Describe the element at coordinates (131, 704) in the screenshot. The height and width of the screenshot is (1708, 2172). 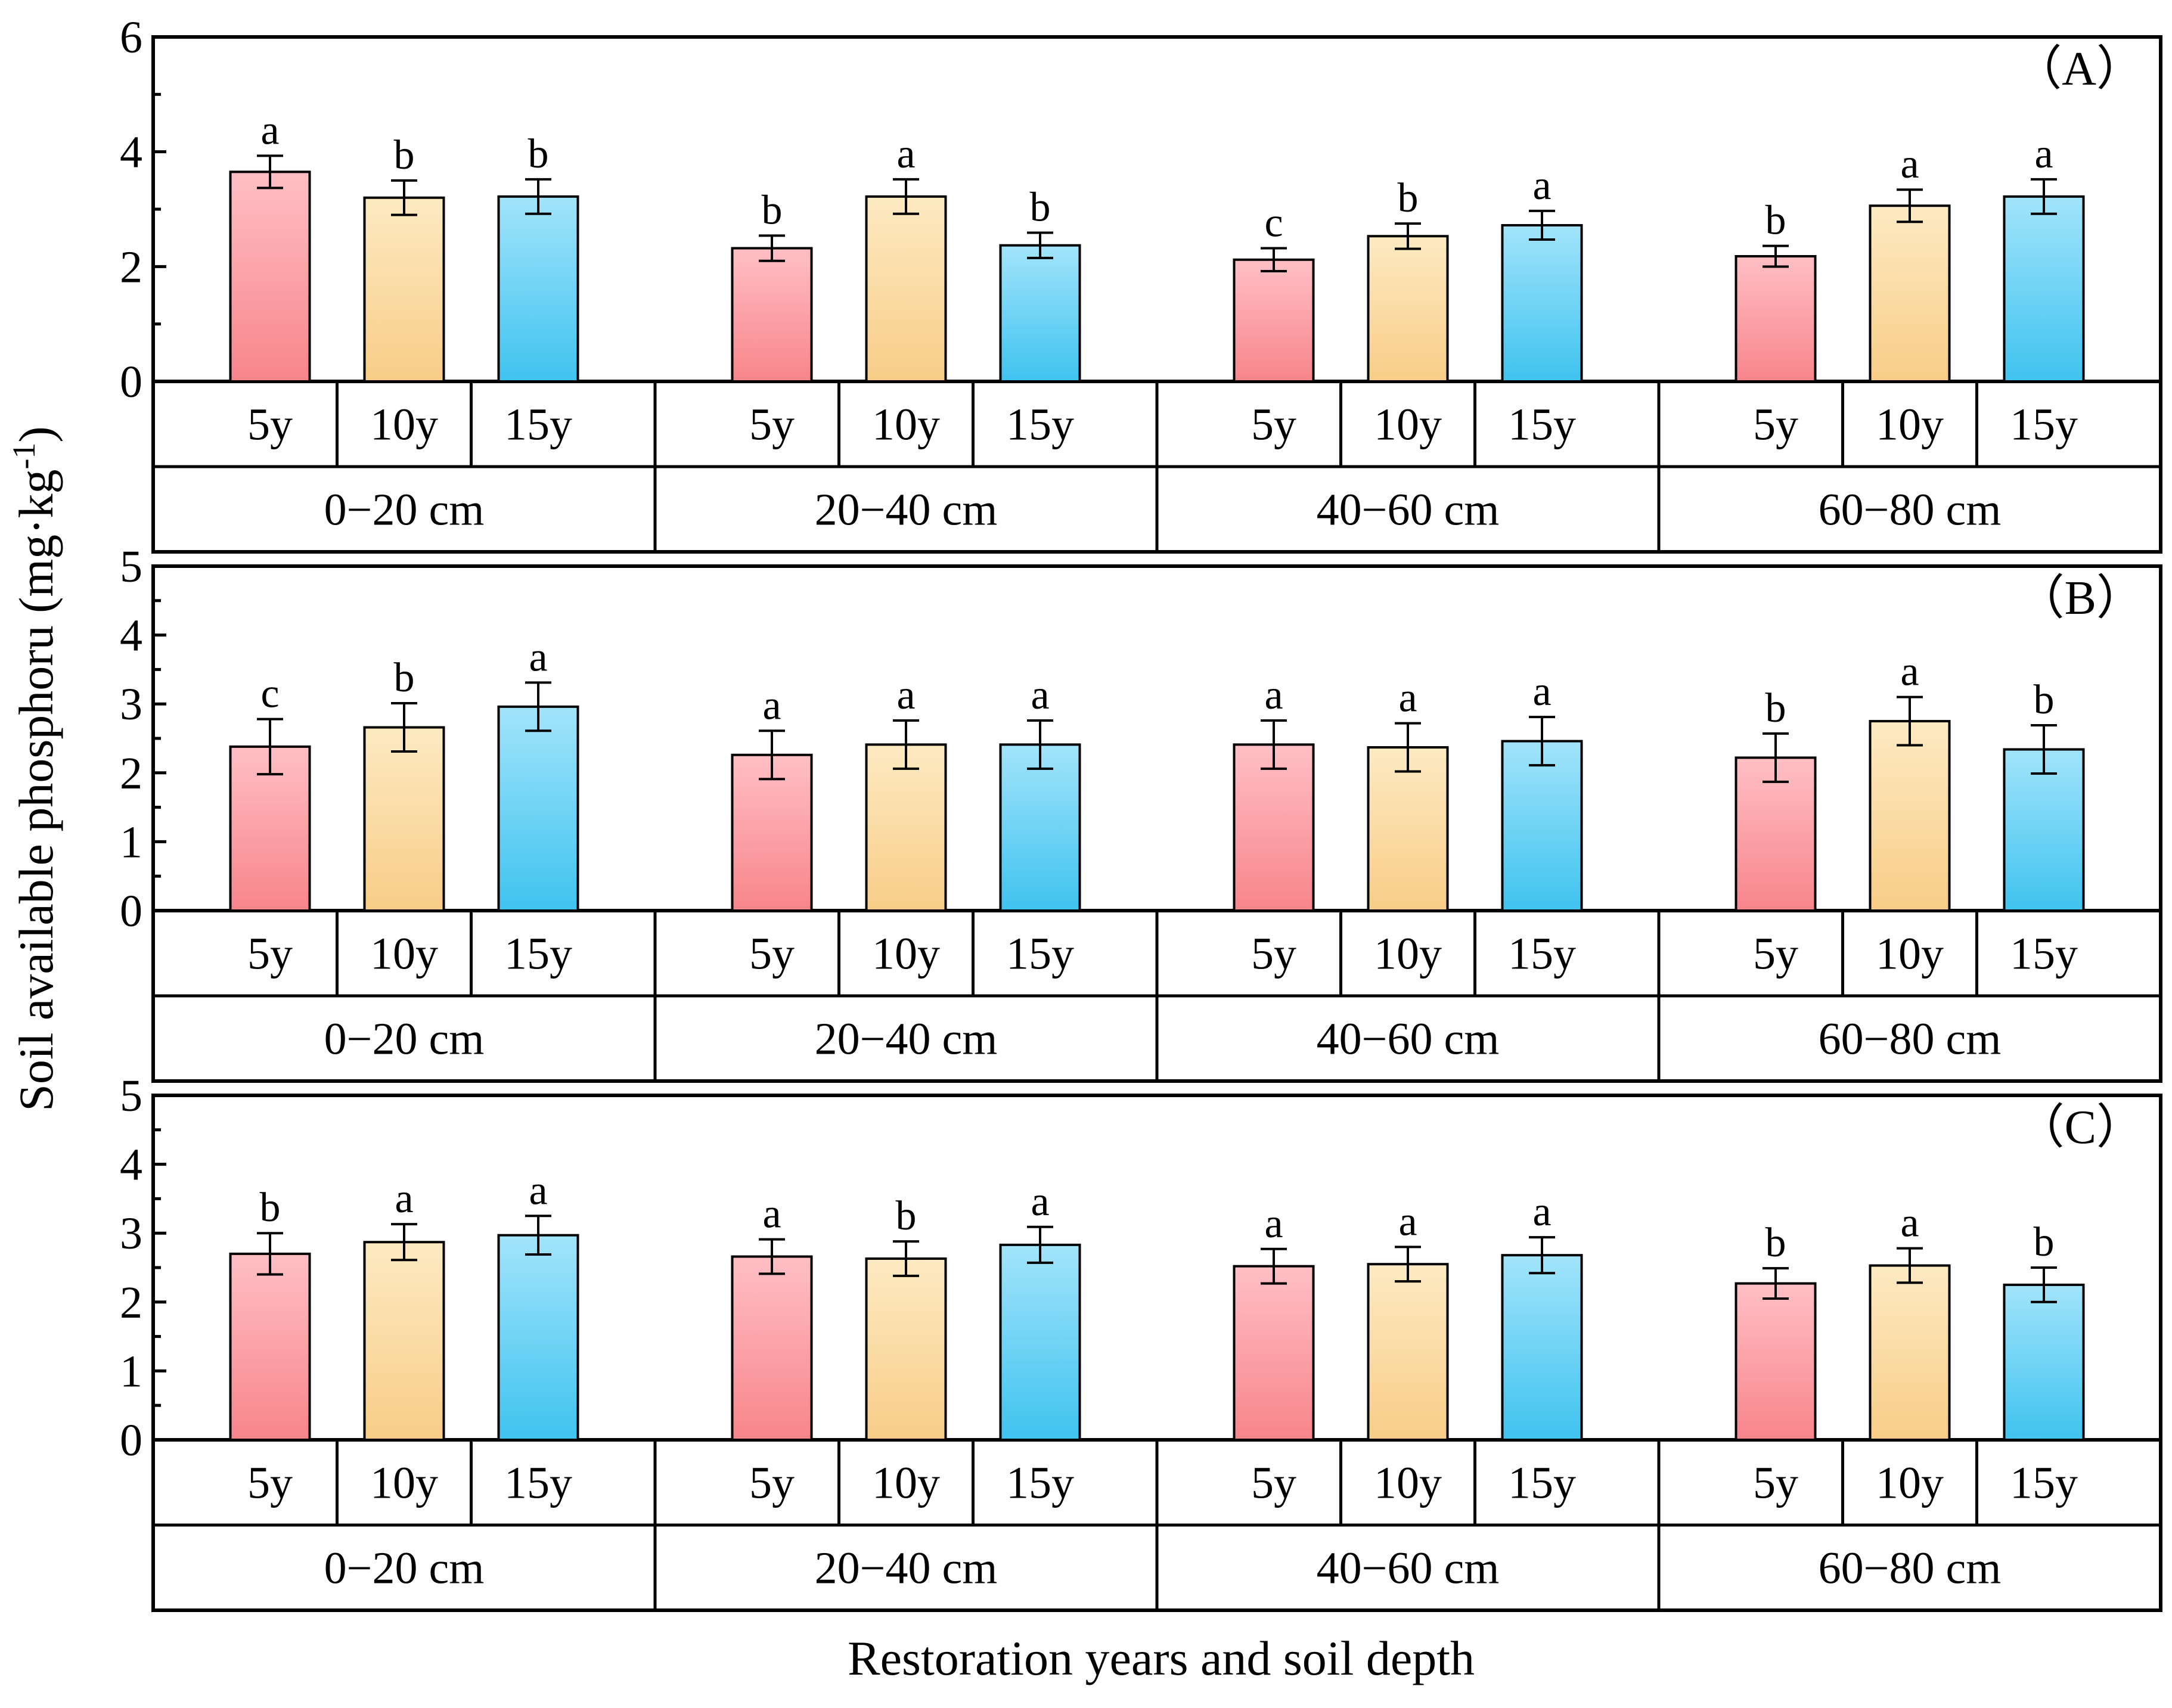
I see `y-tick-label: 3` at that location.